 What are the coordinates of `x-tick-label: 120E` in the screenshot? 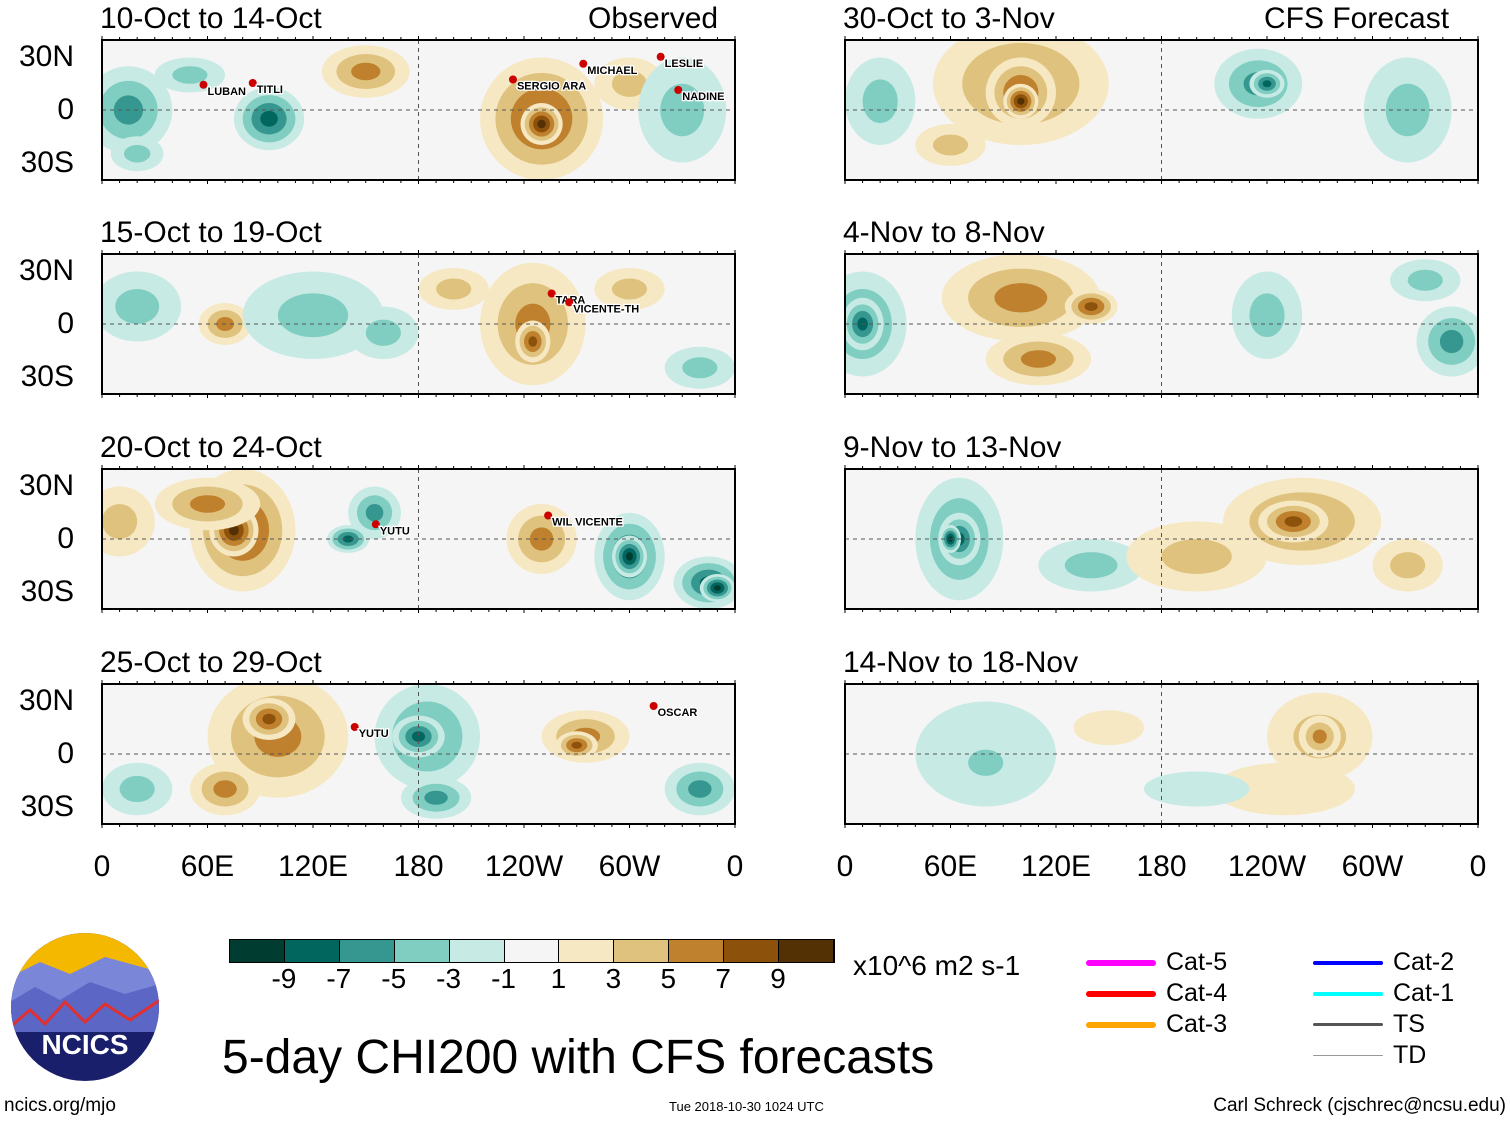 It's located at (1056, 866).